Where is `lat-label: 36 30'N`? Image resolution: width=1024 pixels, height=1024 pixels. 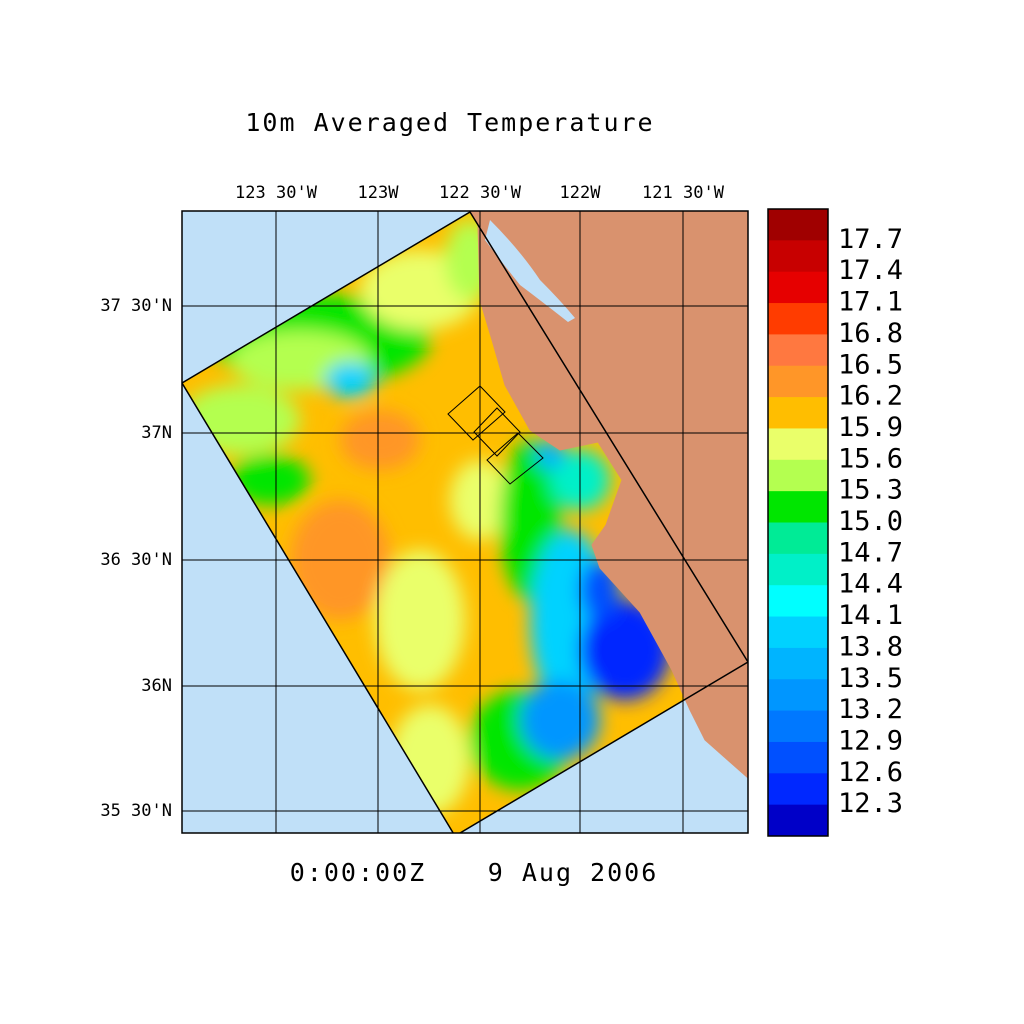
lat-label: 36 30'N is located at coordinates (136, 560).